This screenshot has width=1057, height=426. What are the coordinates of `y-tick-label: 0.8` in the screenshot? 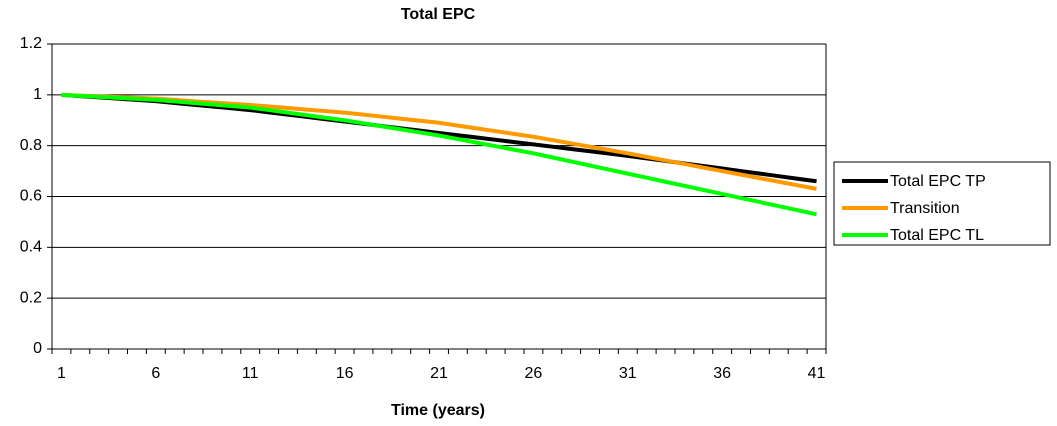 It's located at (31, 145).